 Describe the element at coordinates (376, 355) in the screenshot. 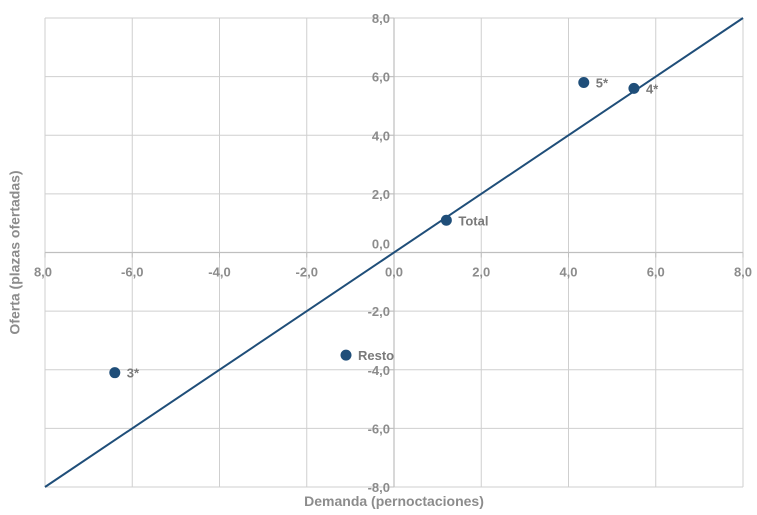

I see `data-label: Resto` at that location.